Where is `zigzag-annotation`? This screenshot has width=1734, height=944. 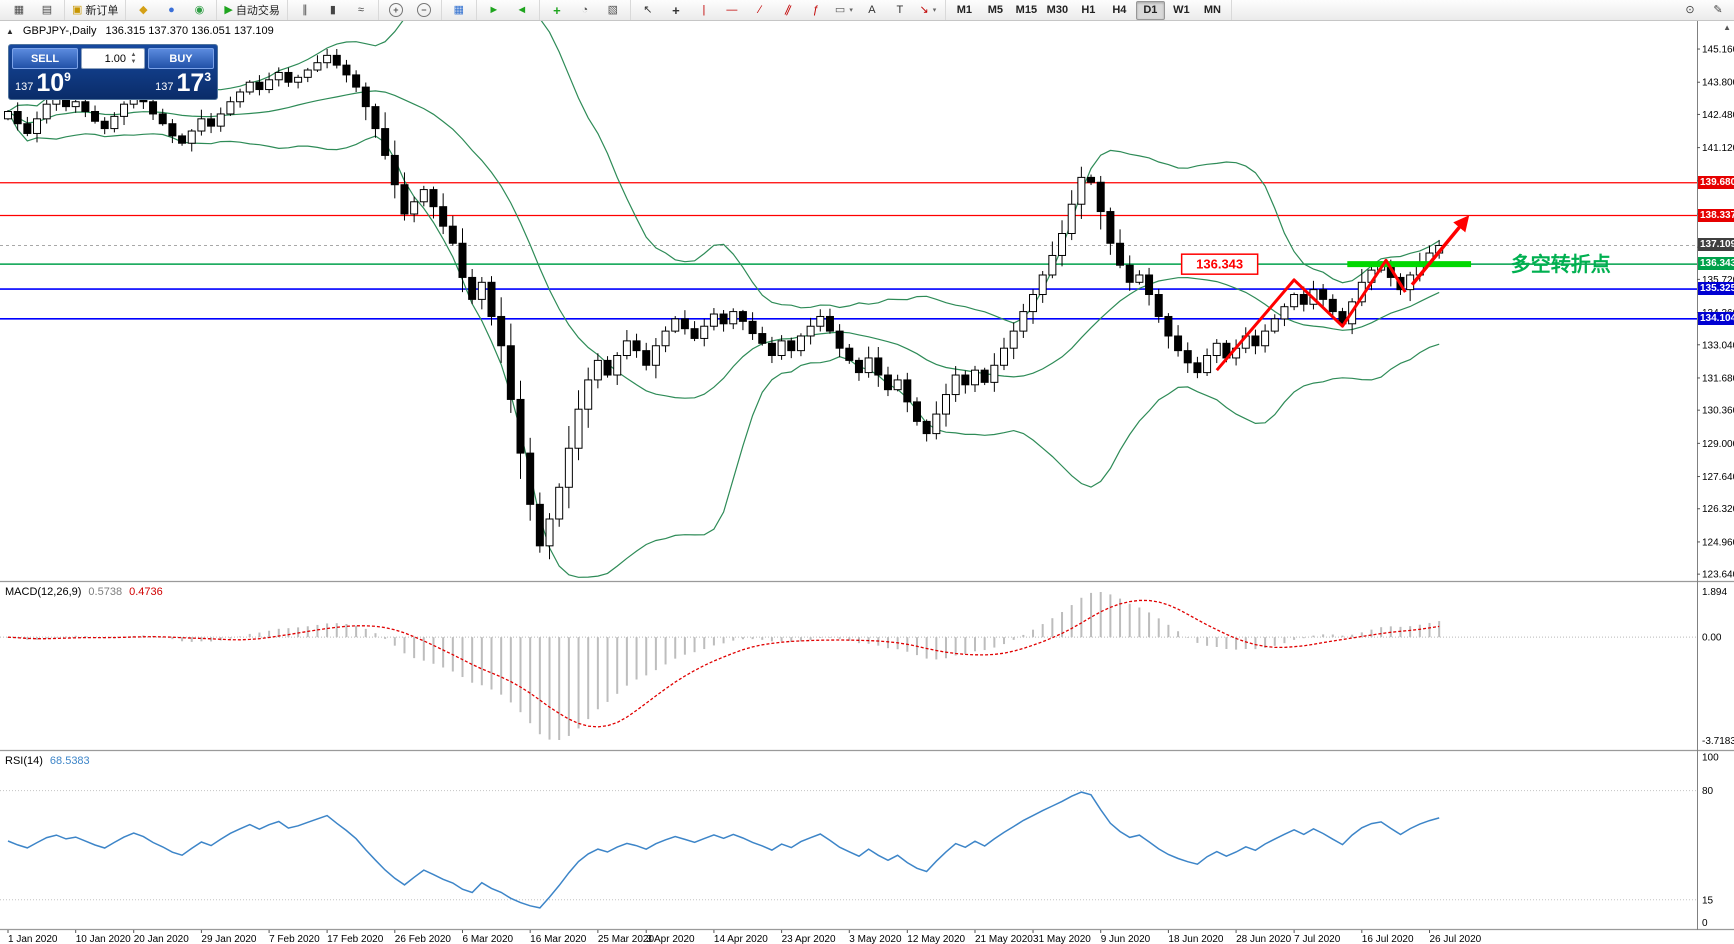
zigzag-annotation is located at coordinates (1311, 315).